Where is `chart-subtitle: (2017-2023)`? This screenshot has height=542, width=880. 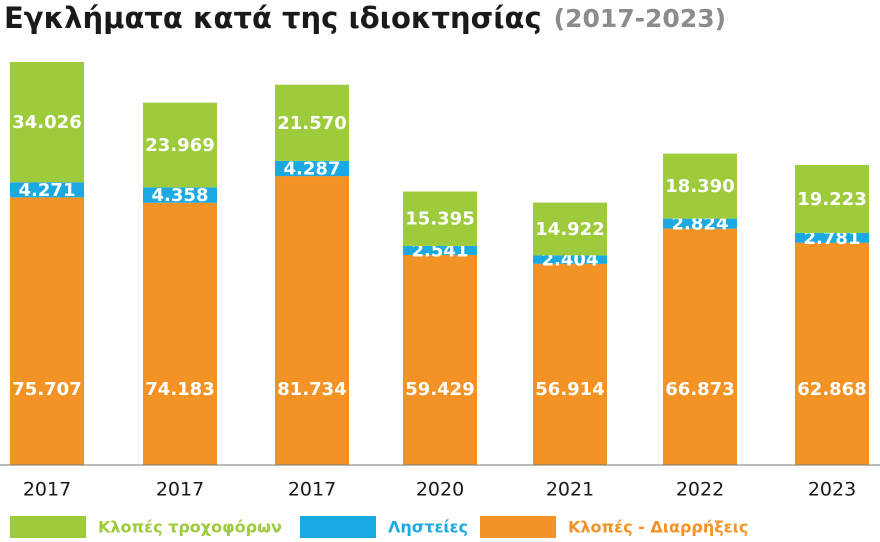 chart-subtitle: (2017-2023) is located at coordinates (640, 18).